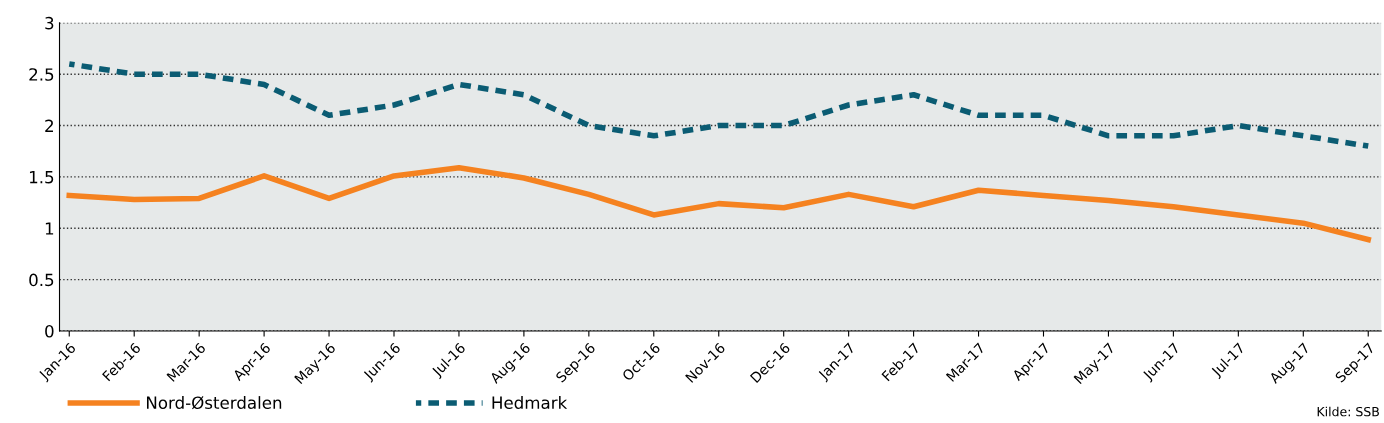  What do you see at coordinates (41, 74) in the screenshot?
I see `y-tick-label: 2.5` at bounding box center [41, 74].